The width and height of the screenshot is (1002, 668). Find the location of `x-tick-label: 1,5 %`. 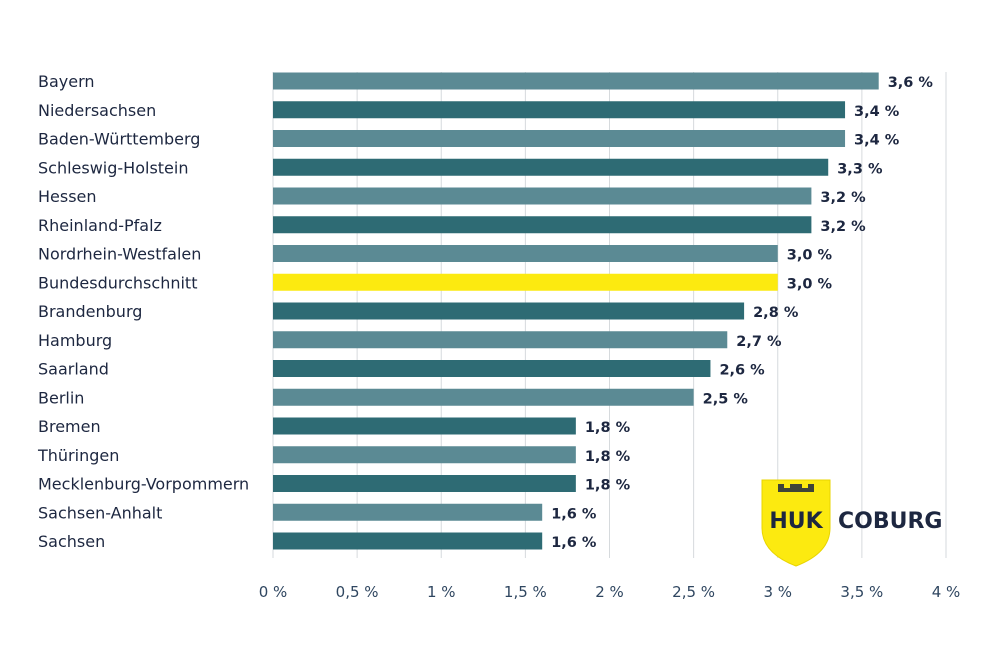

x-tick-label: 1,5 % is located at coordinates (525, 592).